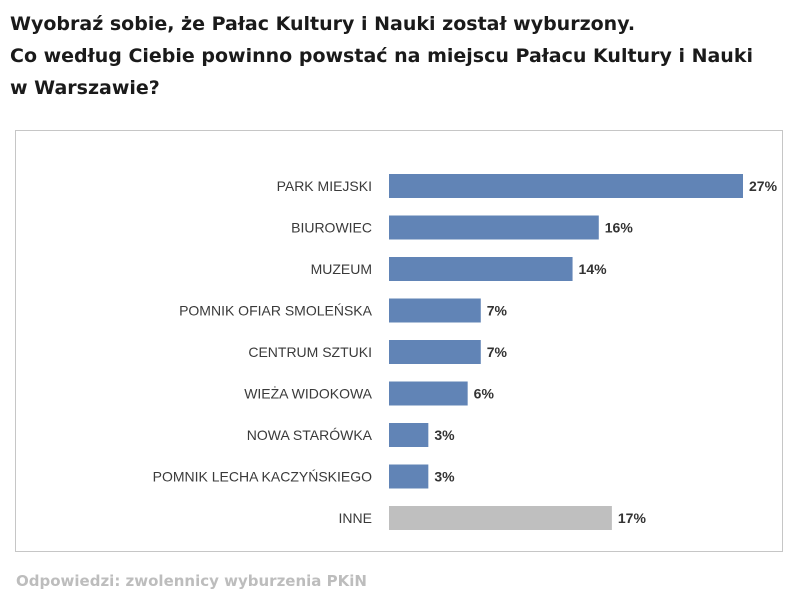 Image resolution: width=803 pixels, height=613 pixels. I want to click on footnote: Odpowiedzi: zwolennicy wyburzenia PKiN, so click(191, 581).